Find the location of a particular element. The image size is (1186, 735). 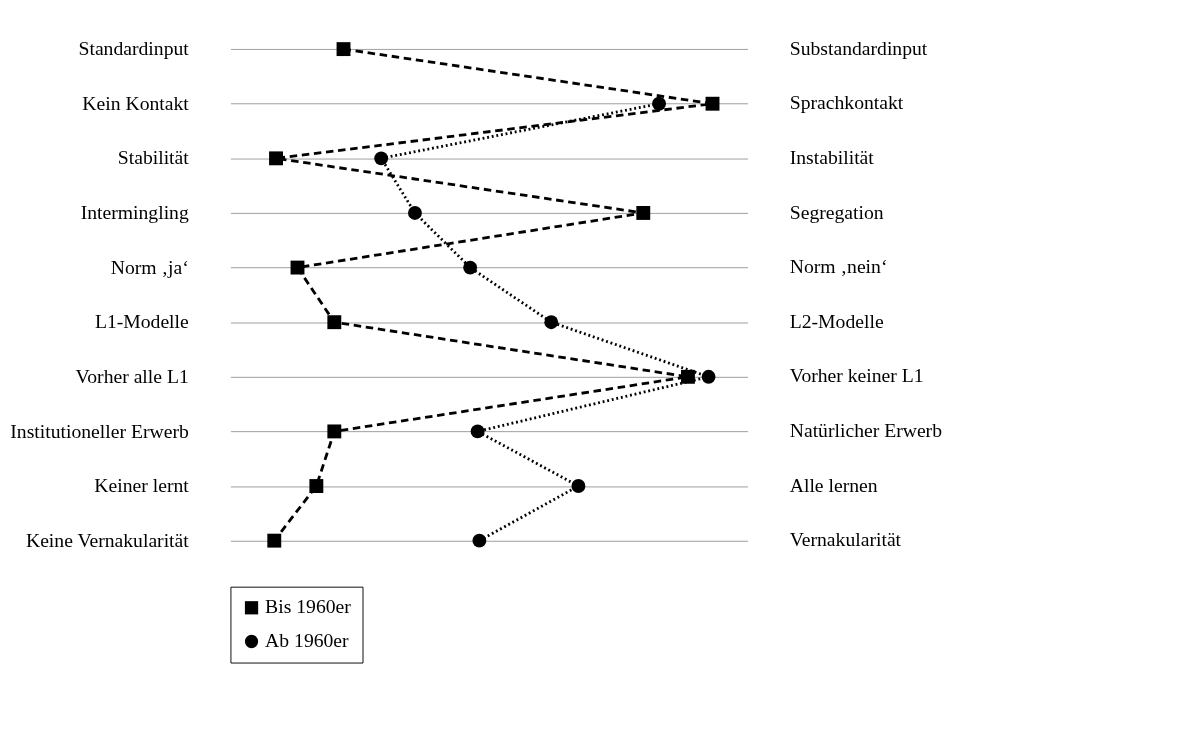

y-tick-label: Vorher alle L1 is located at coordinates (132, 375).